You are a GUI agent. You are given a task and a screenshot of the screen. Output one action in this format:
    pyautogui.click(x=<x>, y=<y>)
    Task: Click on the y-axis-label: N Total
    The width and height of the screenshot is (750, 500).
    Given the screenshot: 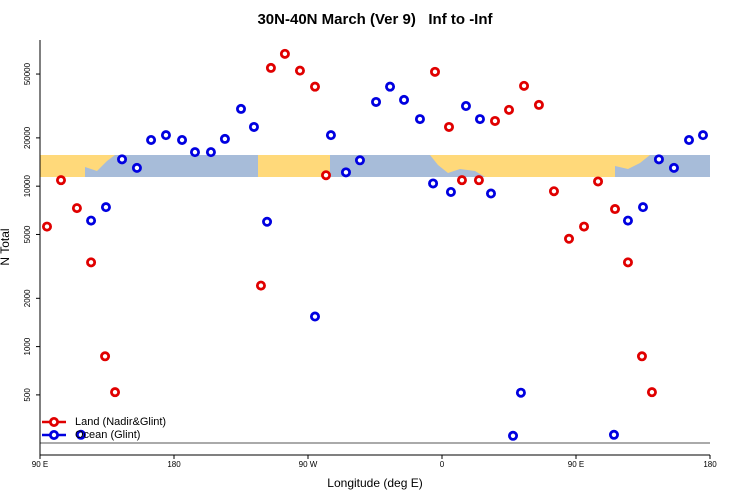 What is the action you would take?
    pyautogui.click(x=6, y=246)
    